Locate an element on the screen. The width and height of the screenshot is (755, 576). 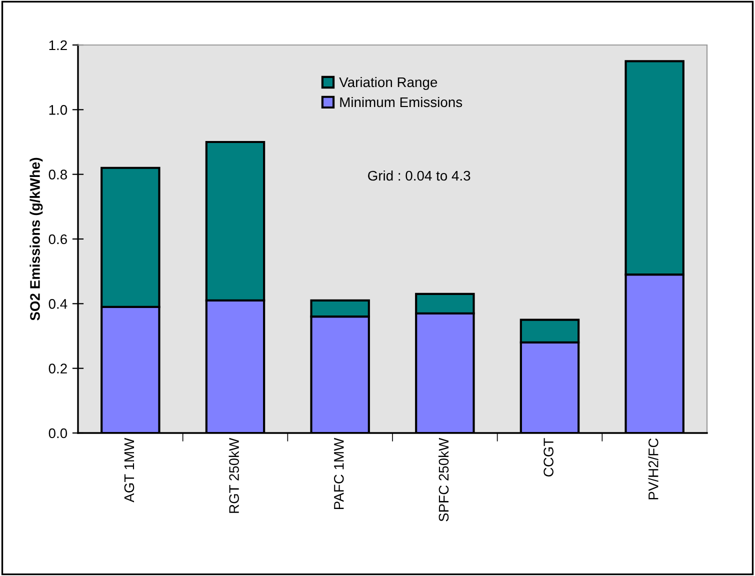
legend-label: Variation Range is located at coordinates (388, 83).